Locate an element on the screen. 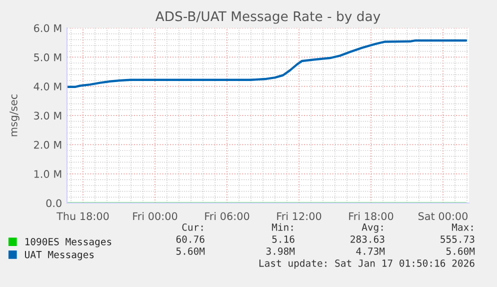 The width and height of the screenshot is (497, 287). text: 4.73M is located at coordinates (370, 251).